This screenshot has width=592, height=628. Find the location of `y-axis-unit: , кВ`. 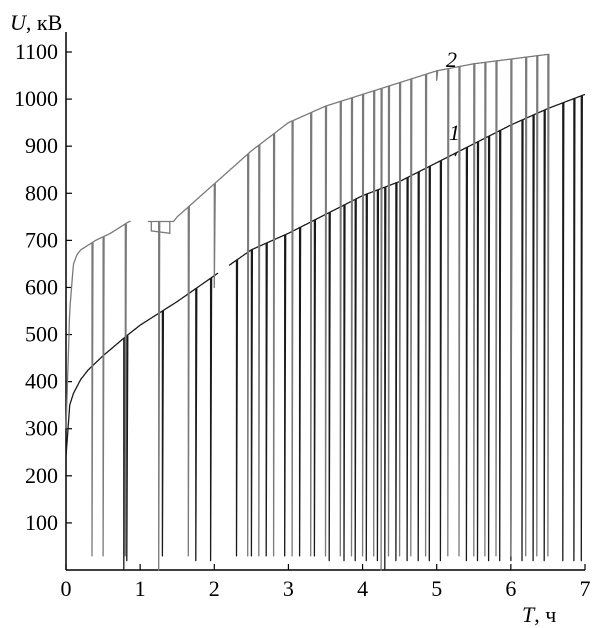

y-axis-unit: , кВ is located at coordinates (44, 22).